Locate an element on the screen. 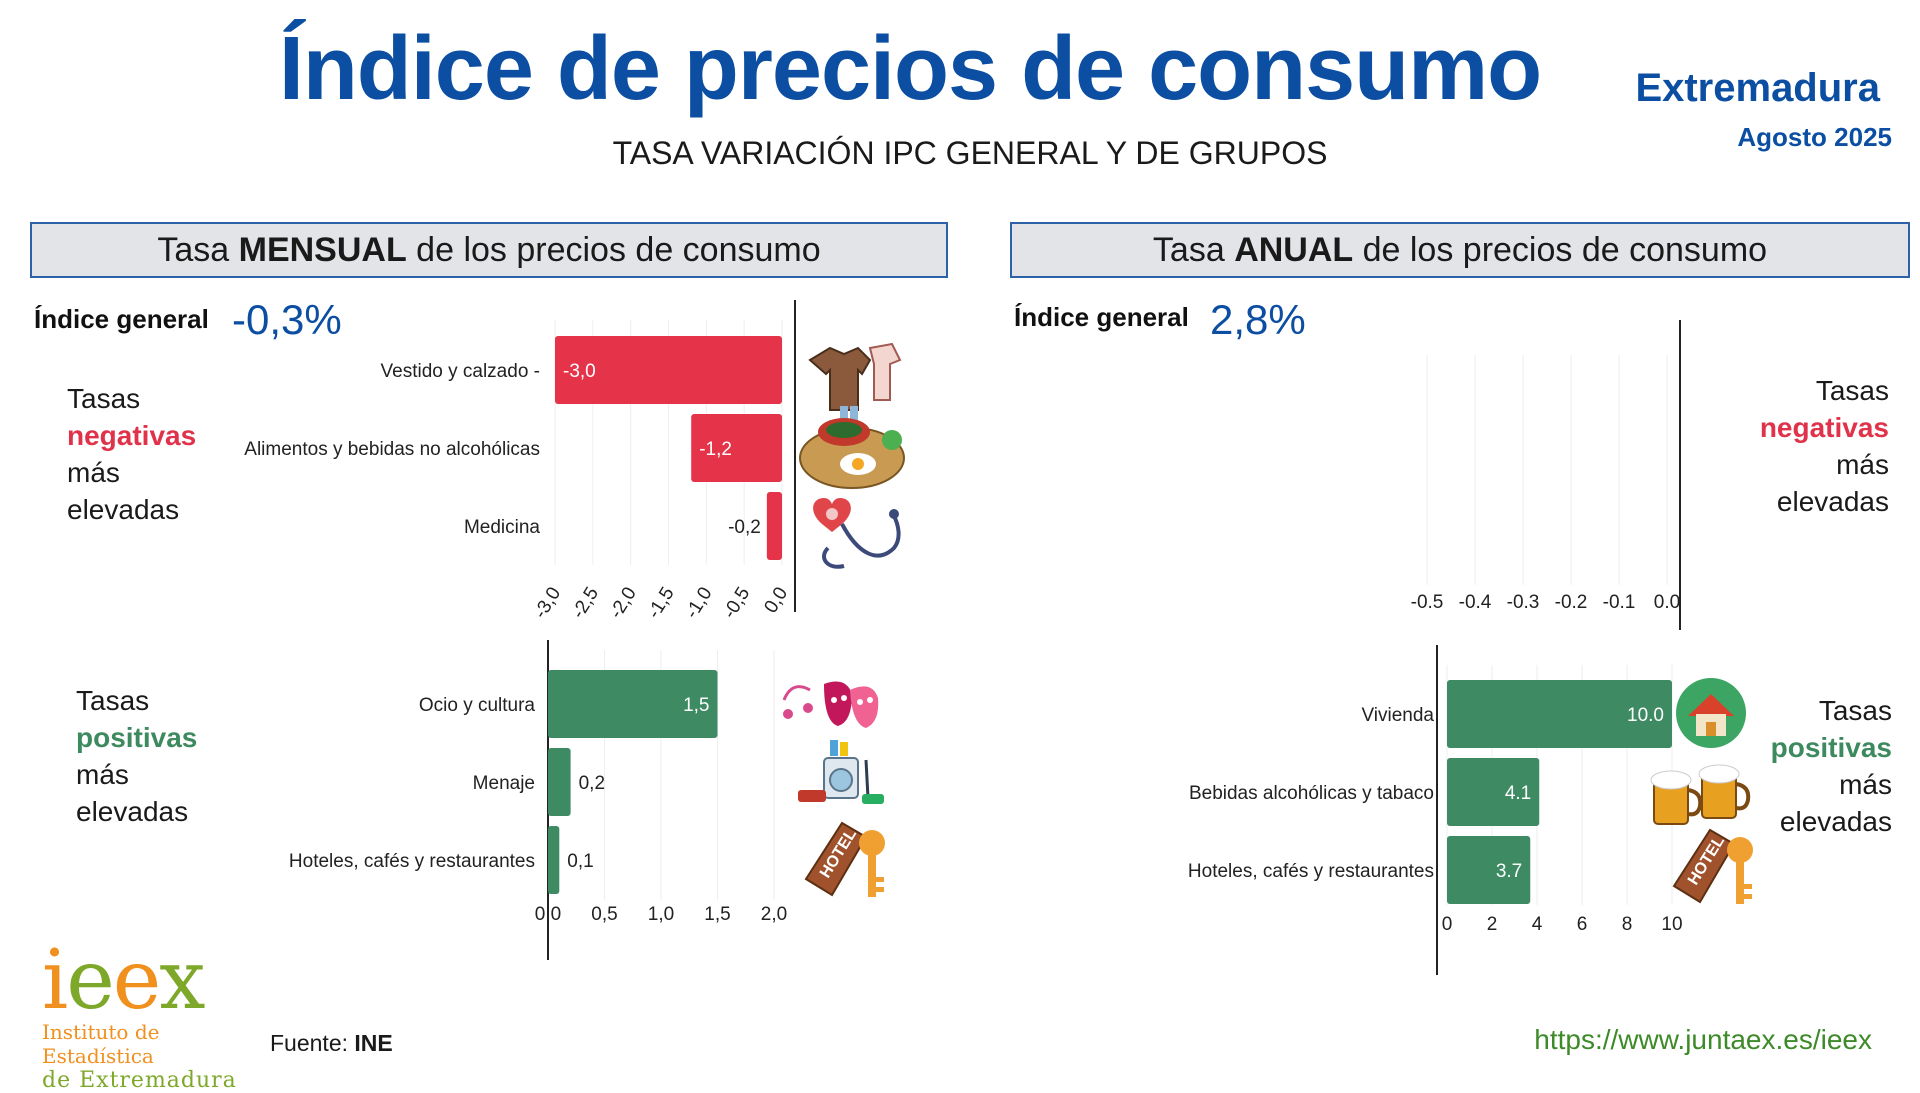  stethoscope-icon is located at coordinates (857, 533).